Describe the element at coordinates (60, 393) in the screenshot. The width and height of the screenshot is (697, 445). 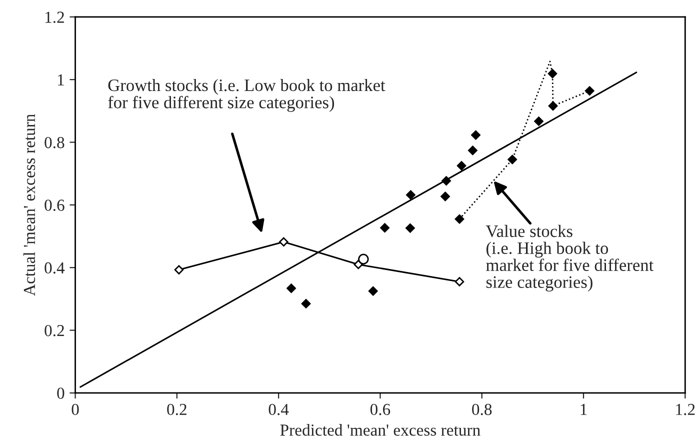
I see `y-tick-label: 0` at that location.